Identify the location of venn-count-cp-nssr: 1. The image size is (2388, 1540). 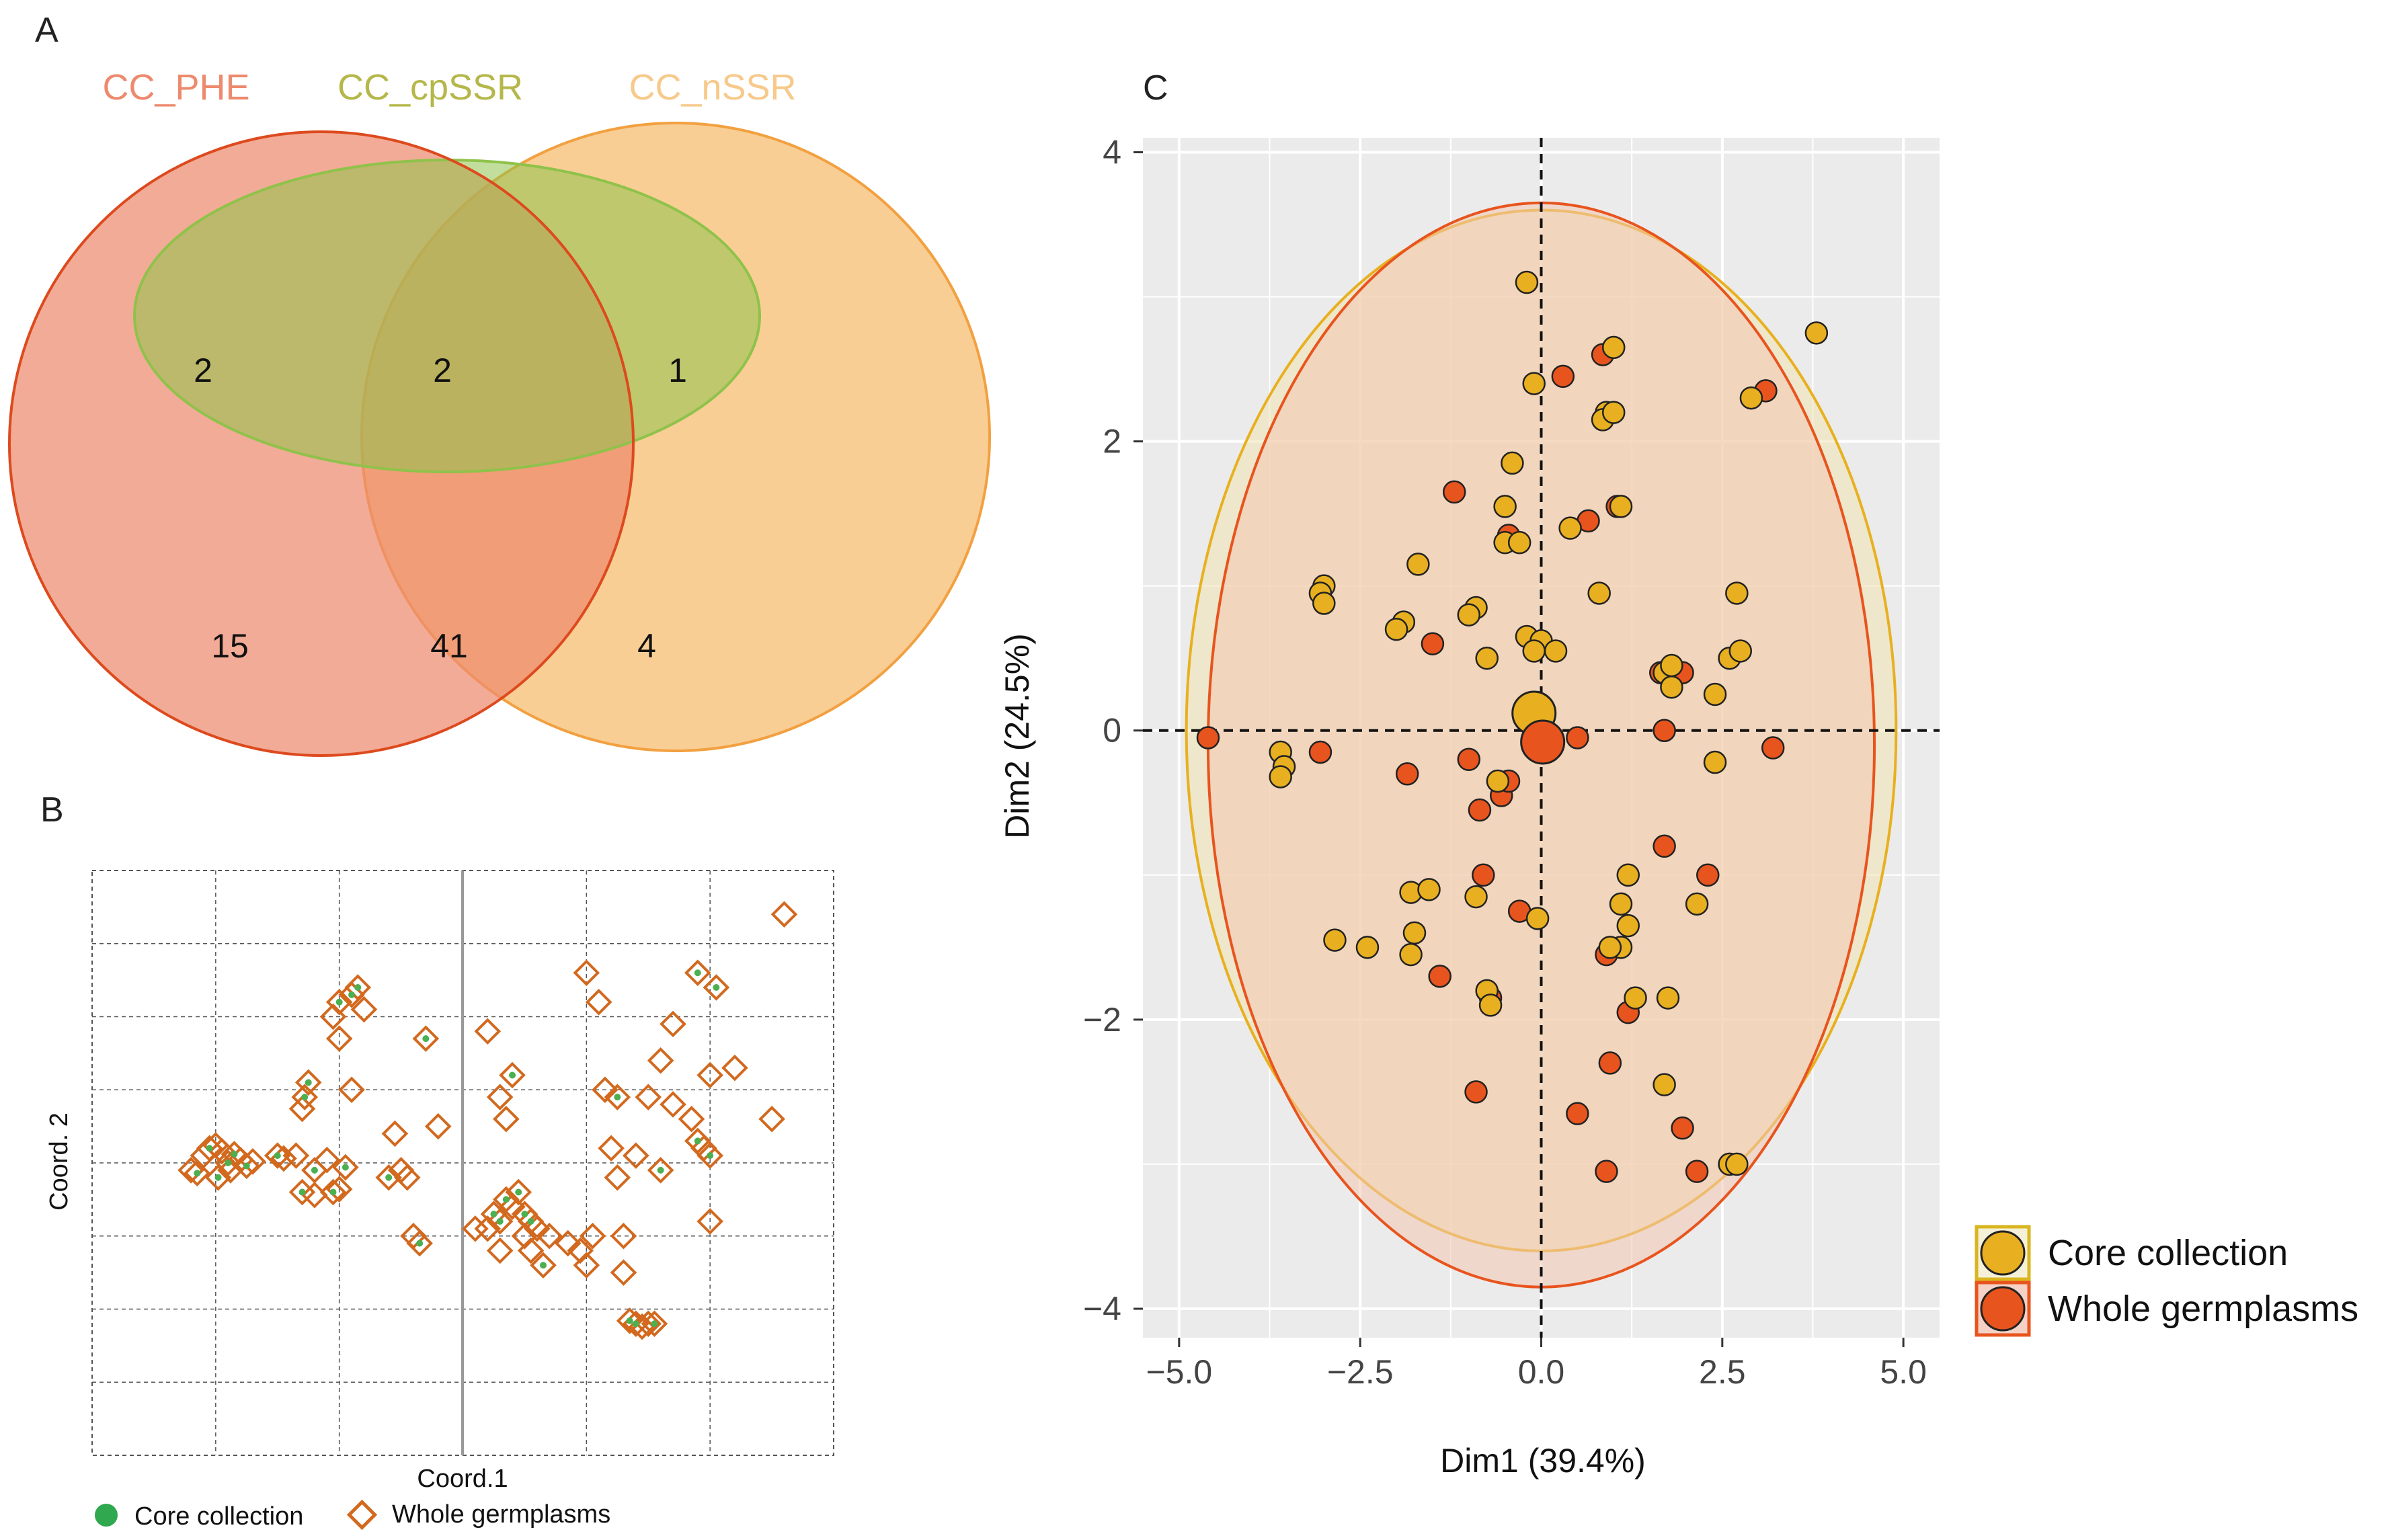
(677, 371).